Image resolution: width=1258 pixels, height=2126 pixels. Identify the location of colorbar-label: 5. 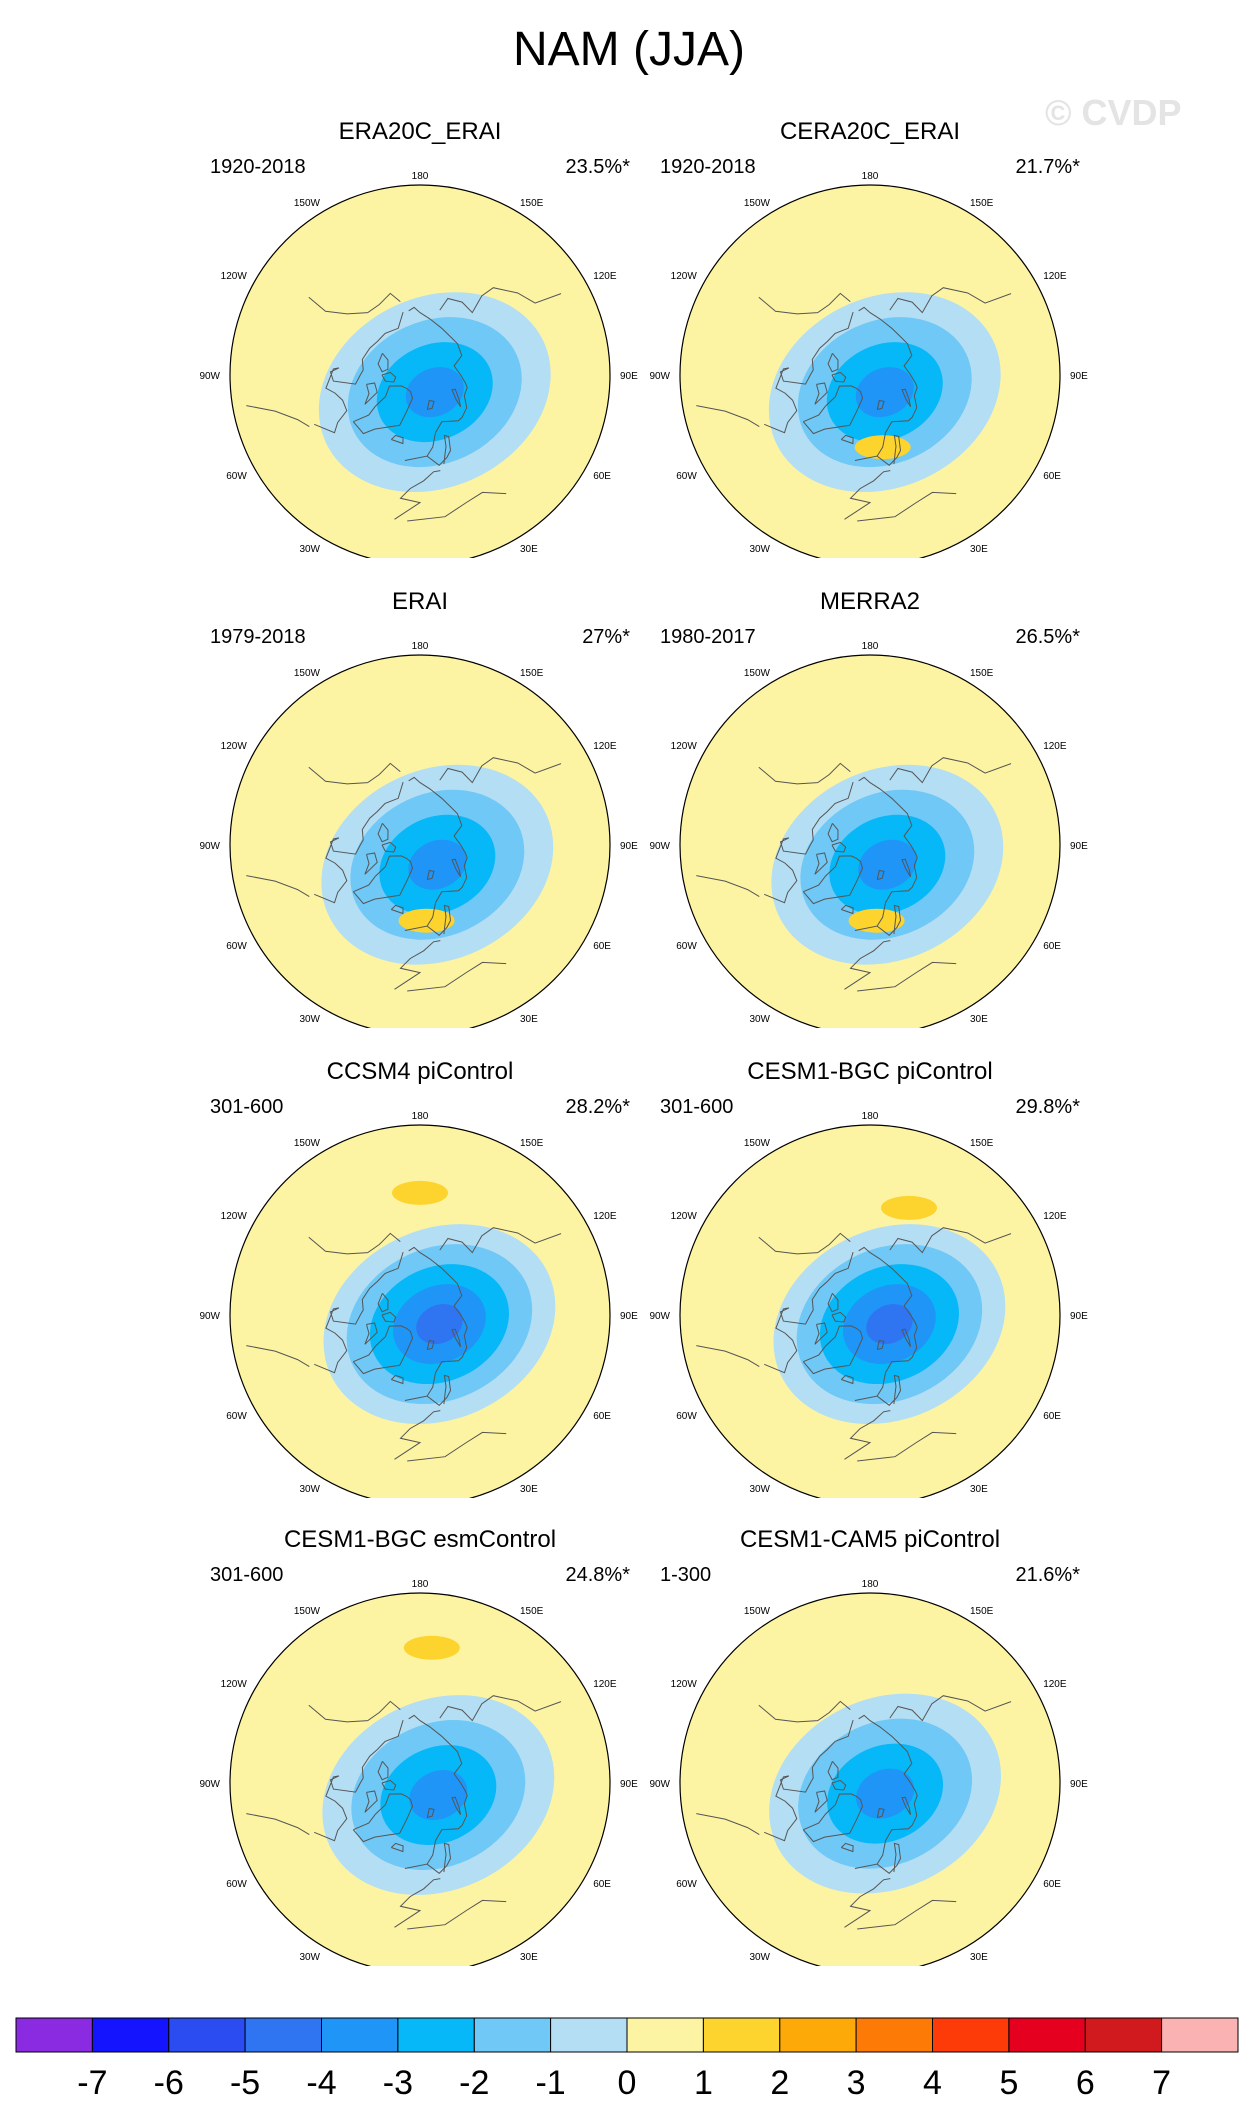
(1008, 2083).